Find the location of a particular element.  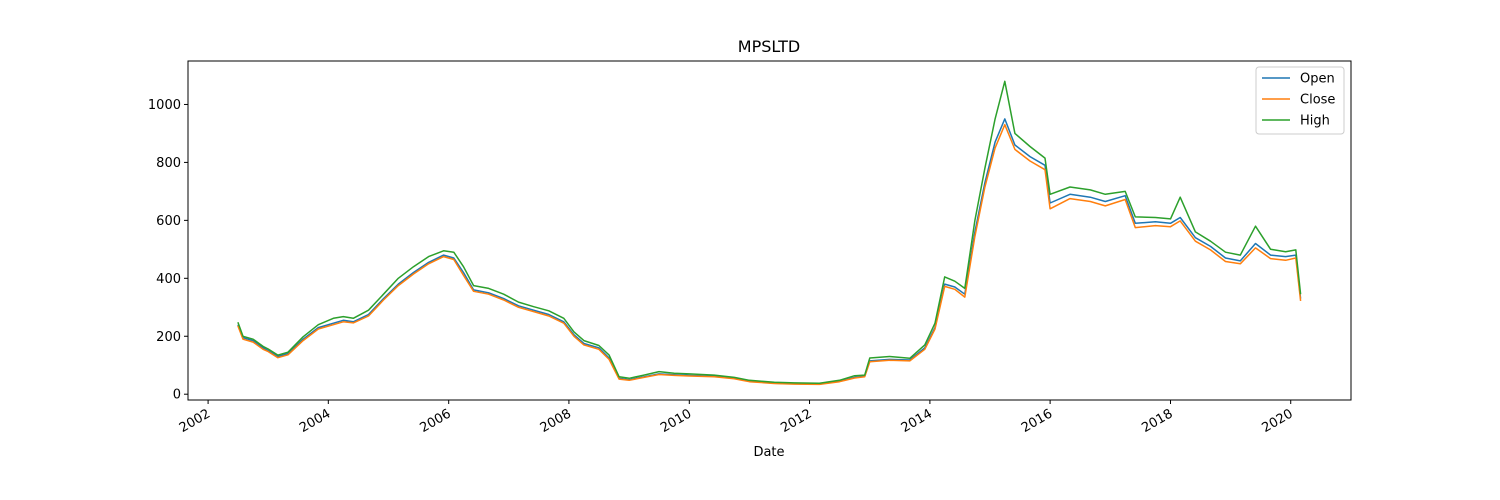

y-tick-label: 400 is located at coordinates (168, 279).